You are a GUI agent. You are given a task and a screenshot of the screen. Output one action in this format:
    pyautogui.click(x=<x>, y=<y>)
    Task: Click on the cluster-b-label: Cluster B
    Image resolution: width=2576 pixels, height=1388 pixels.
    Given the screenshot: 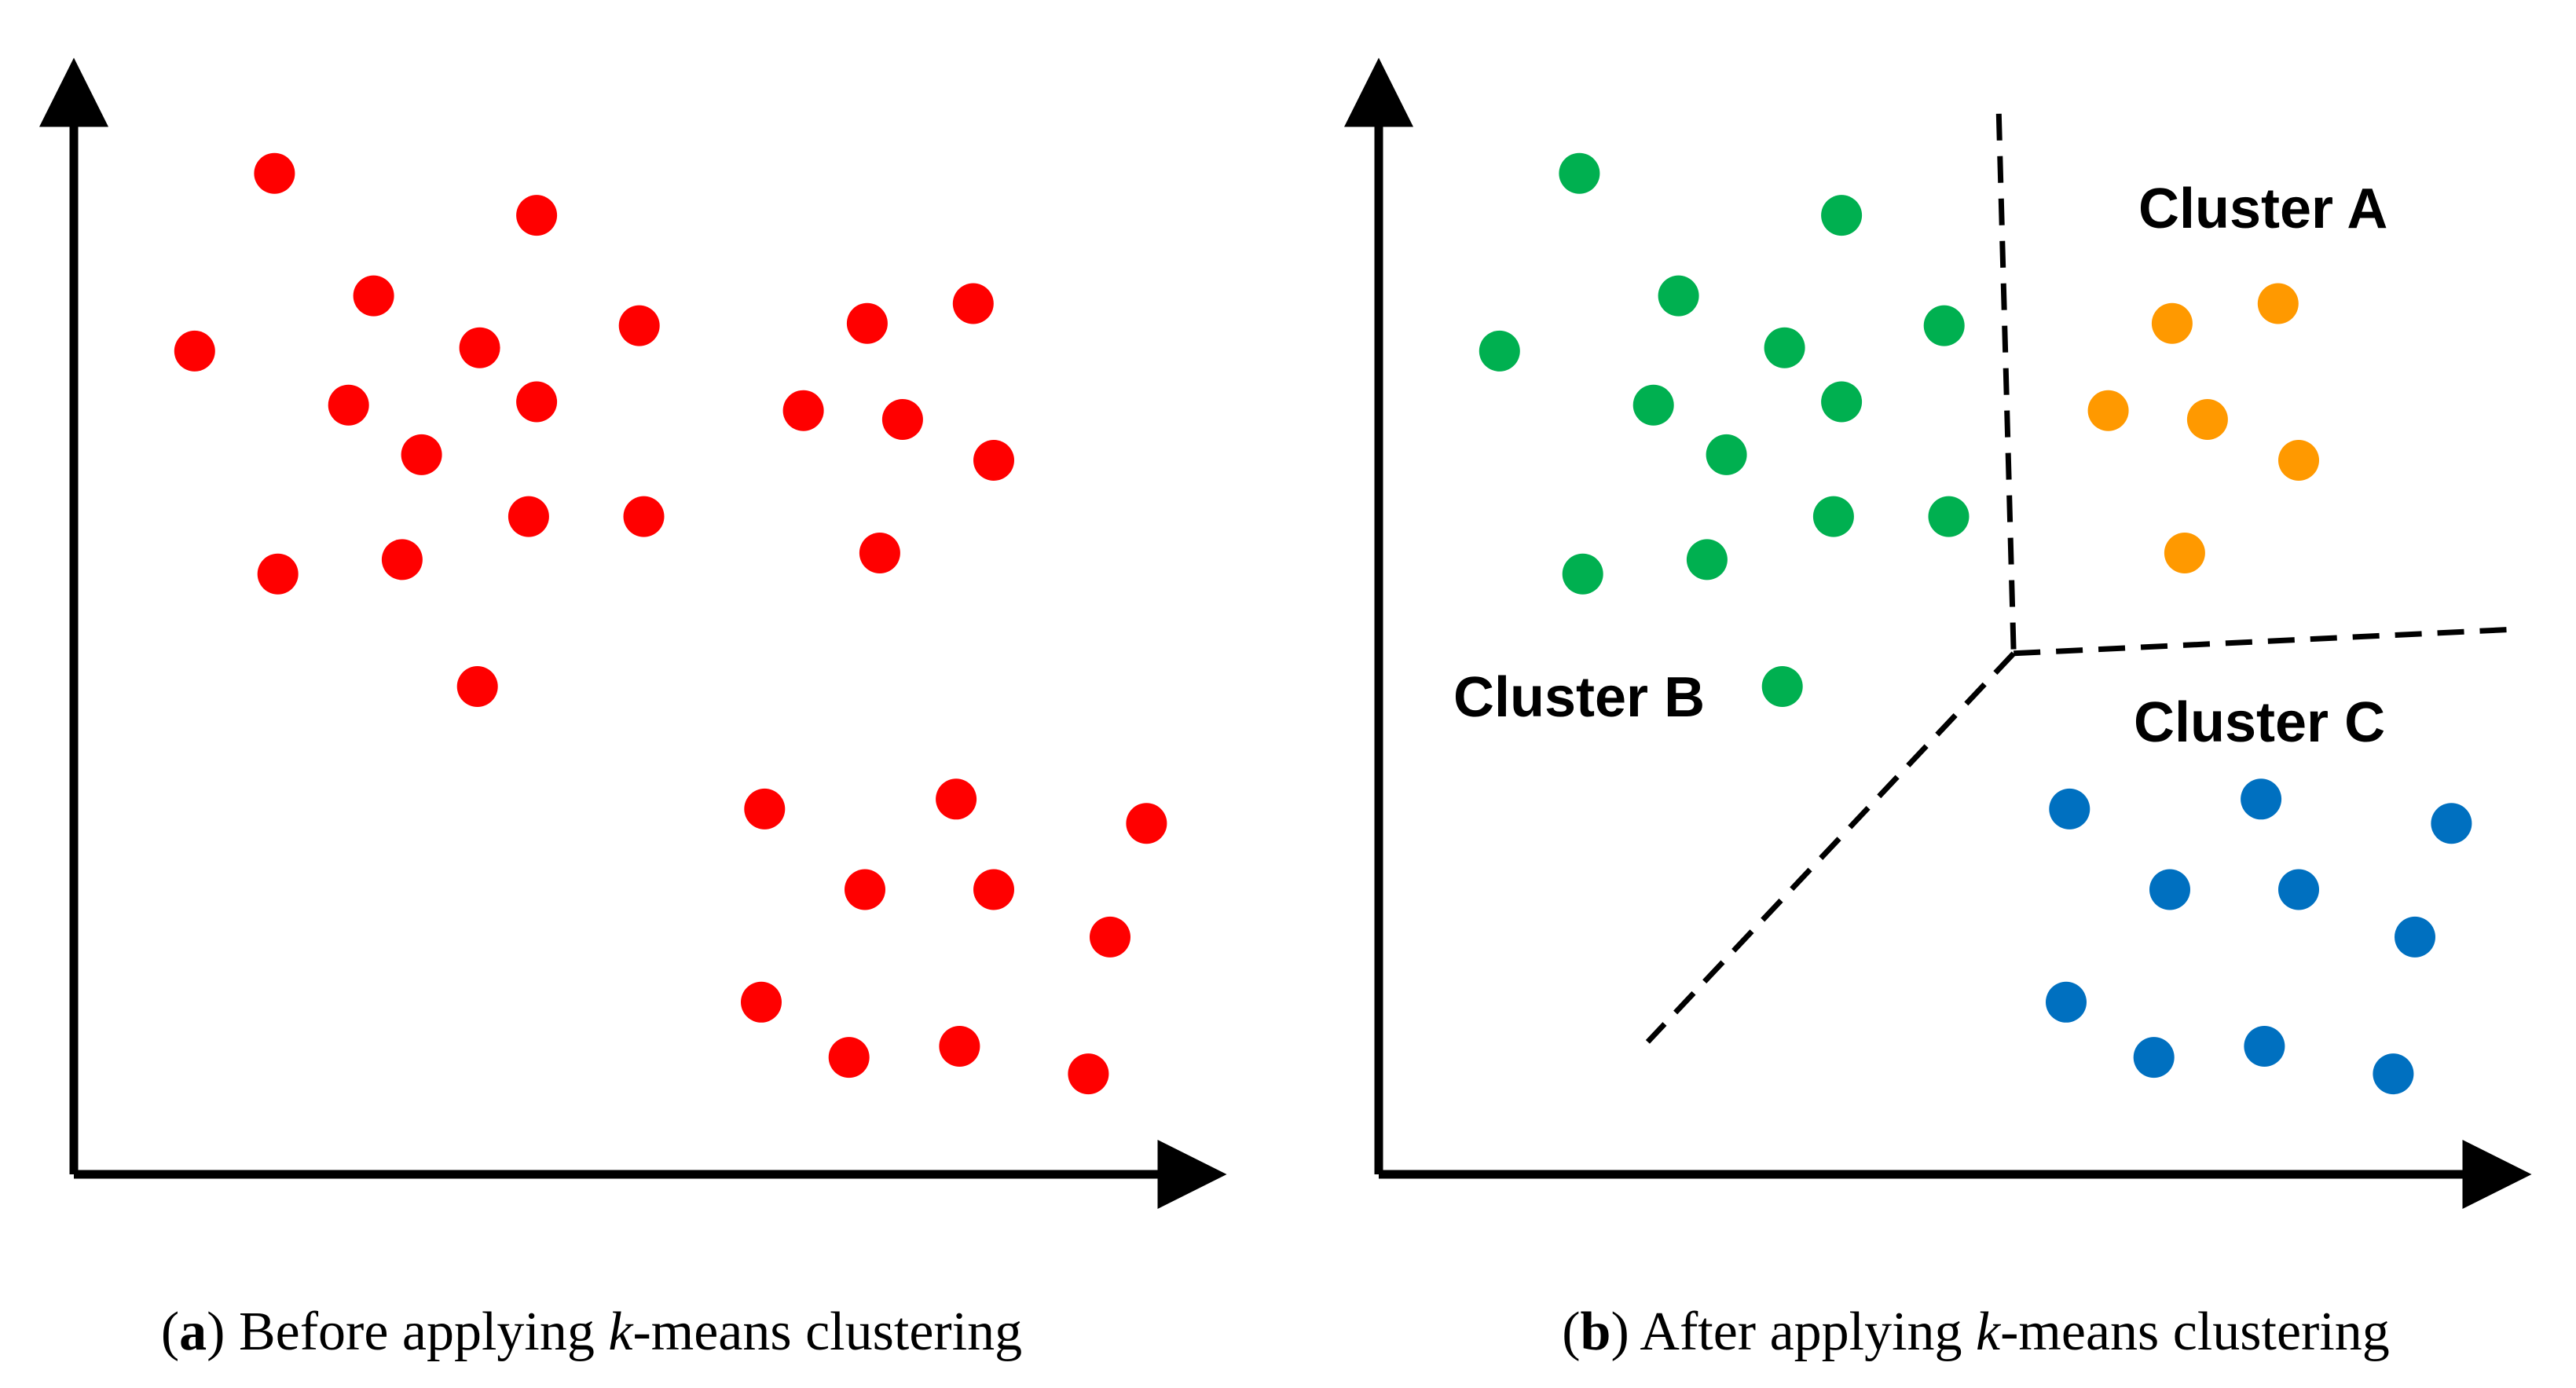 What is the action you would take?
    pyautogui.click(x=1579, y=697)
    